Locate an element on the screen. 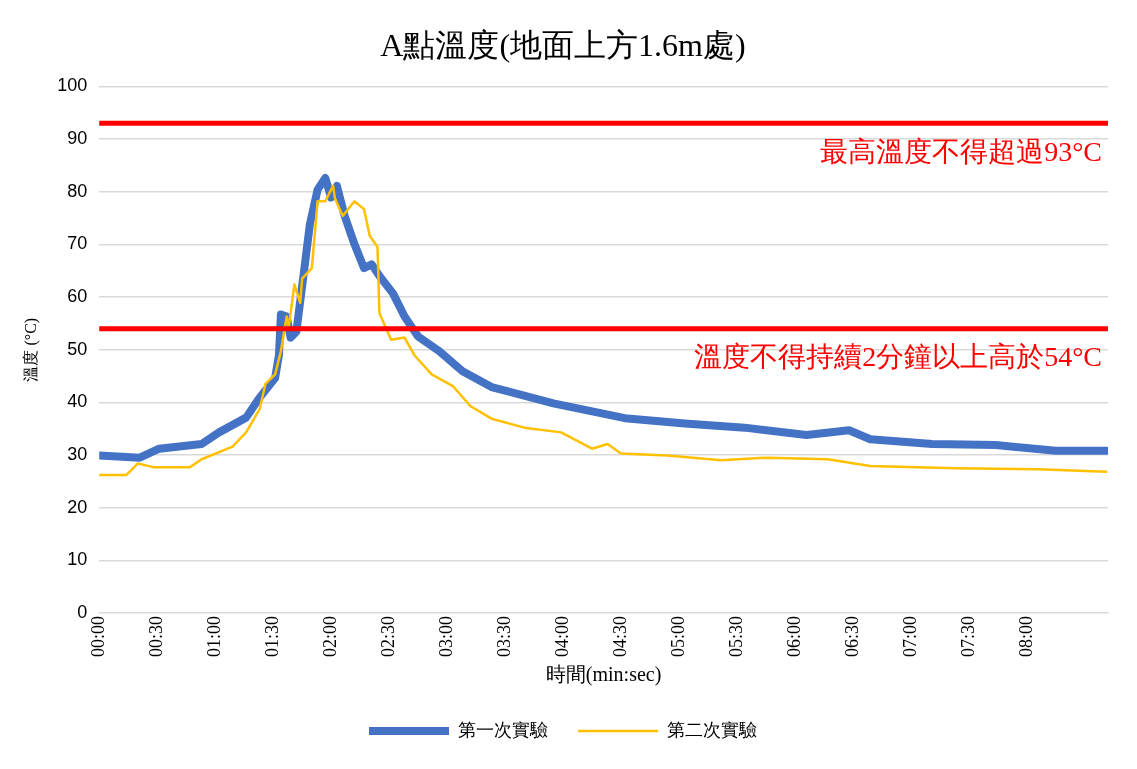 The height and width of the screenshot is (769, 1137). x-axis-title: 時間(min:sec) is located at coordinates (603, 675).